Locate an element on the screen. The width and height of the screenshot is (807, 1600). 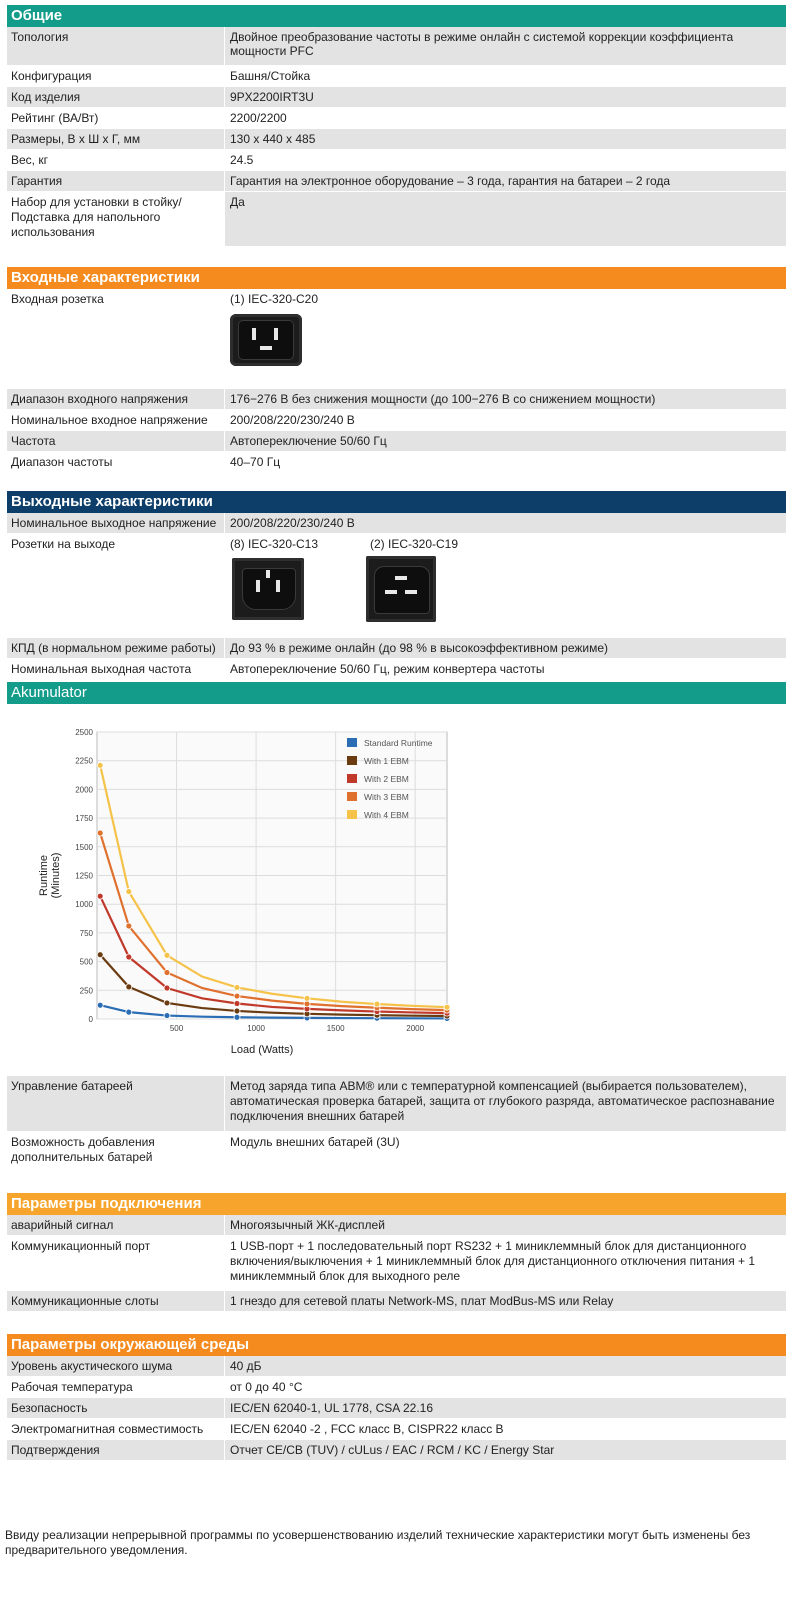
table-row: Рейтинг (ВА/Вт) 2200/2200 is located at coordinates (396, 118).